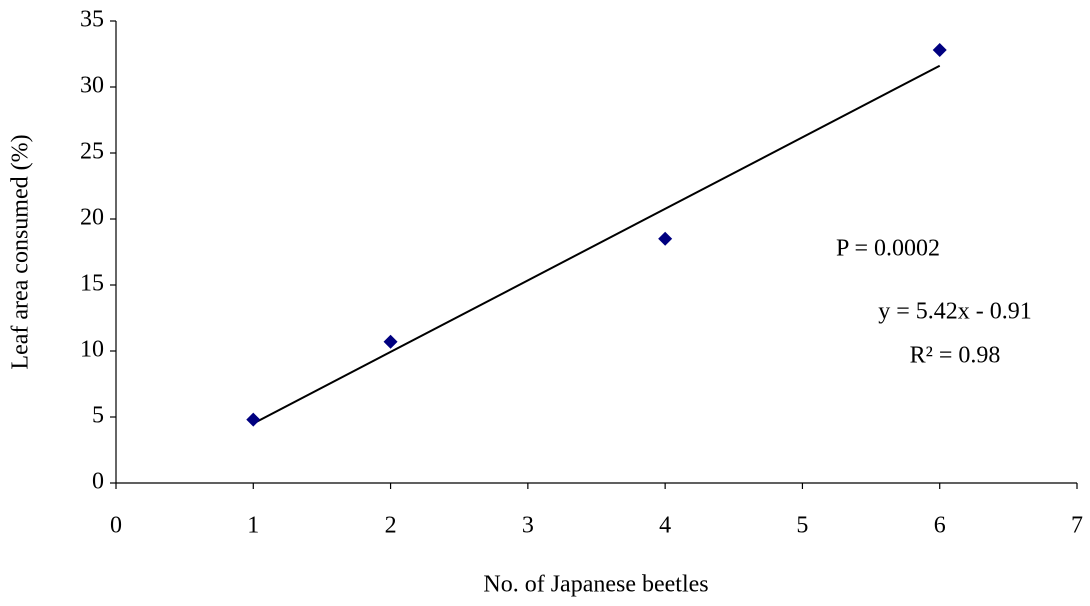 The width and height of the screenshot is (1090, 606). What do you see at coordinates (802, 526) in the screenshot?
I see `x-tick-label: 5` at bounding box center [802, 526].